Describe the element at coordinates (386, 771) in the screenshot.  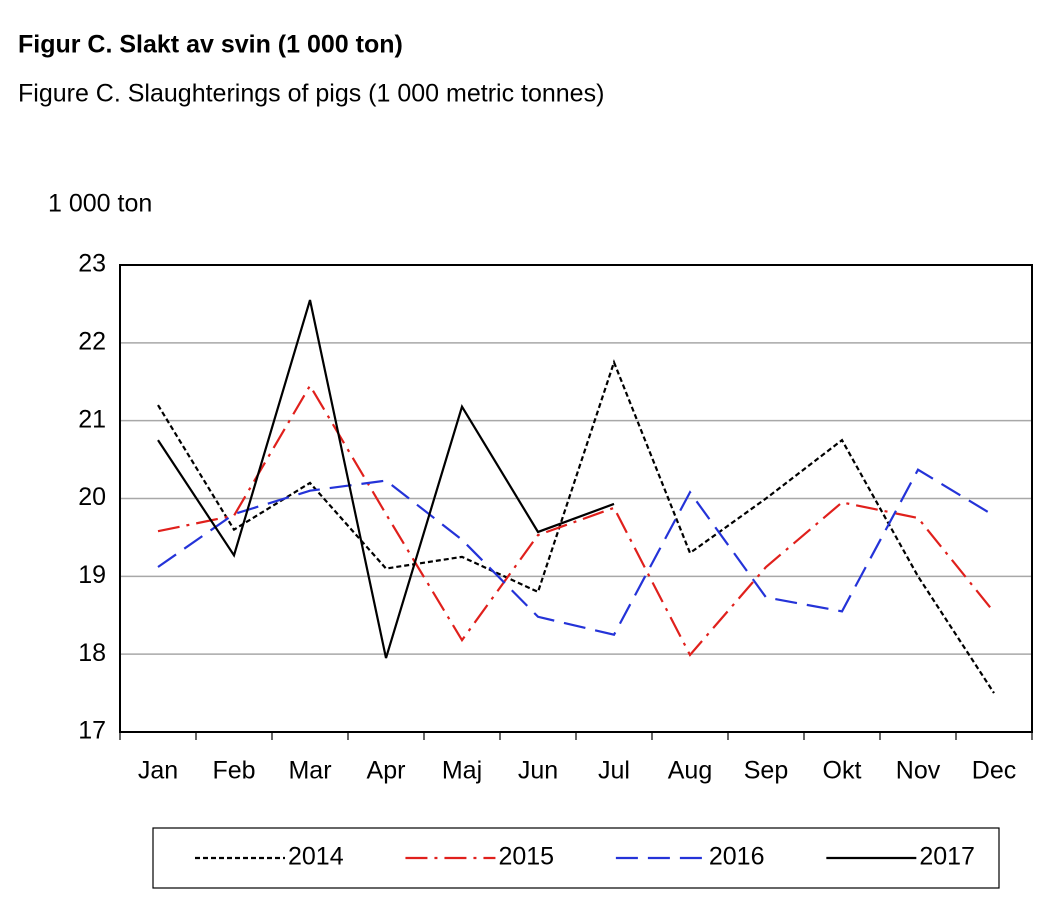
I see `x-tick-label: Apr` at that location.